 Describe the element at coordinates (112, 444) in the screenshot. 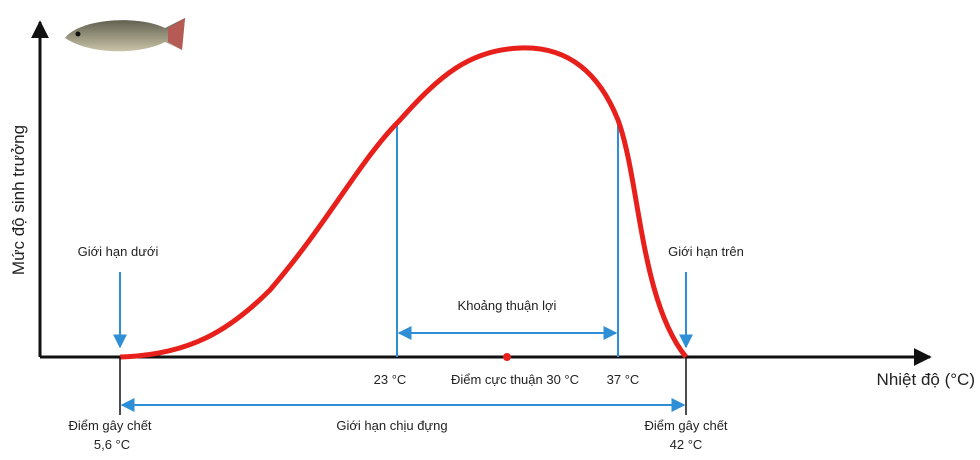

I see `lethal-low-value: 5,6 °C` at that location.